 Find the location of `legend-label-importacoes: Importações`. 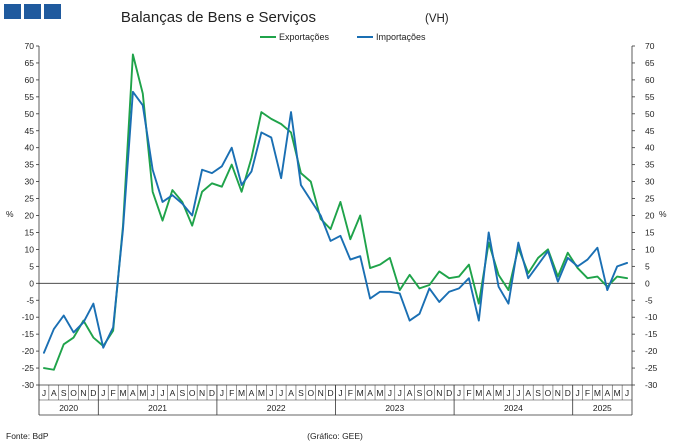

legend-label-importacoes: Importações is located at coordinates (401, 37).